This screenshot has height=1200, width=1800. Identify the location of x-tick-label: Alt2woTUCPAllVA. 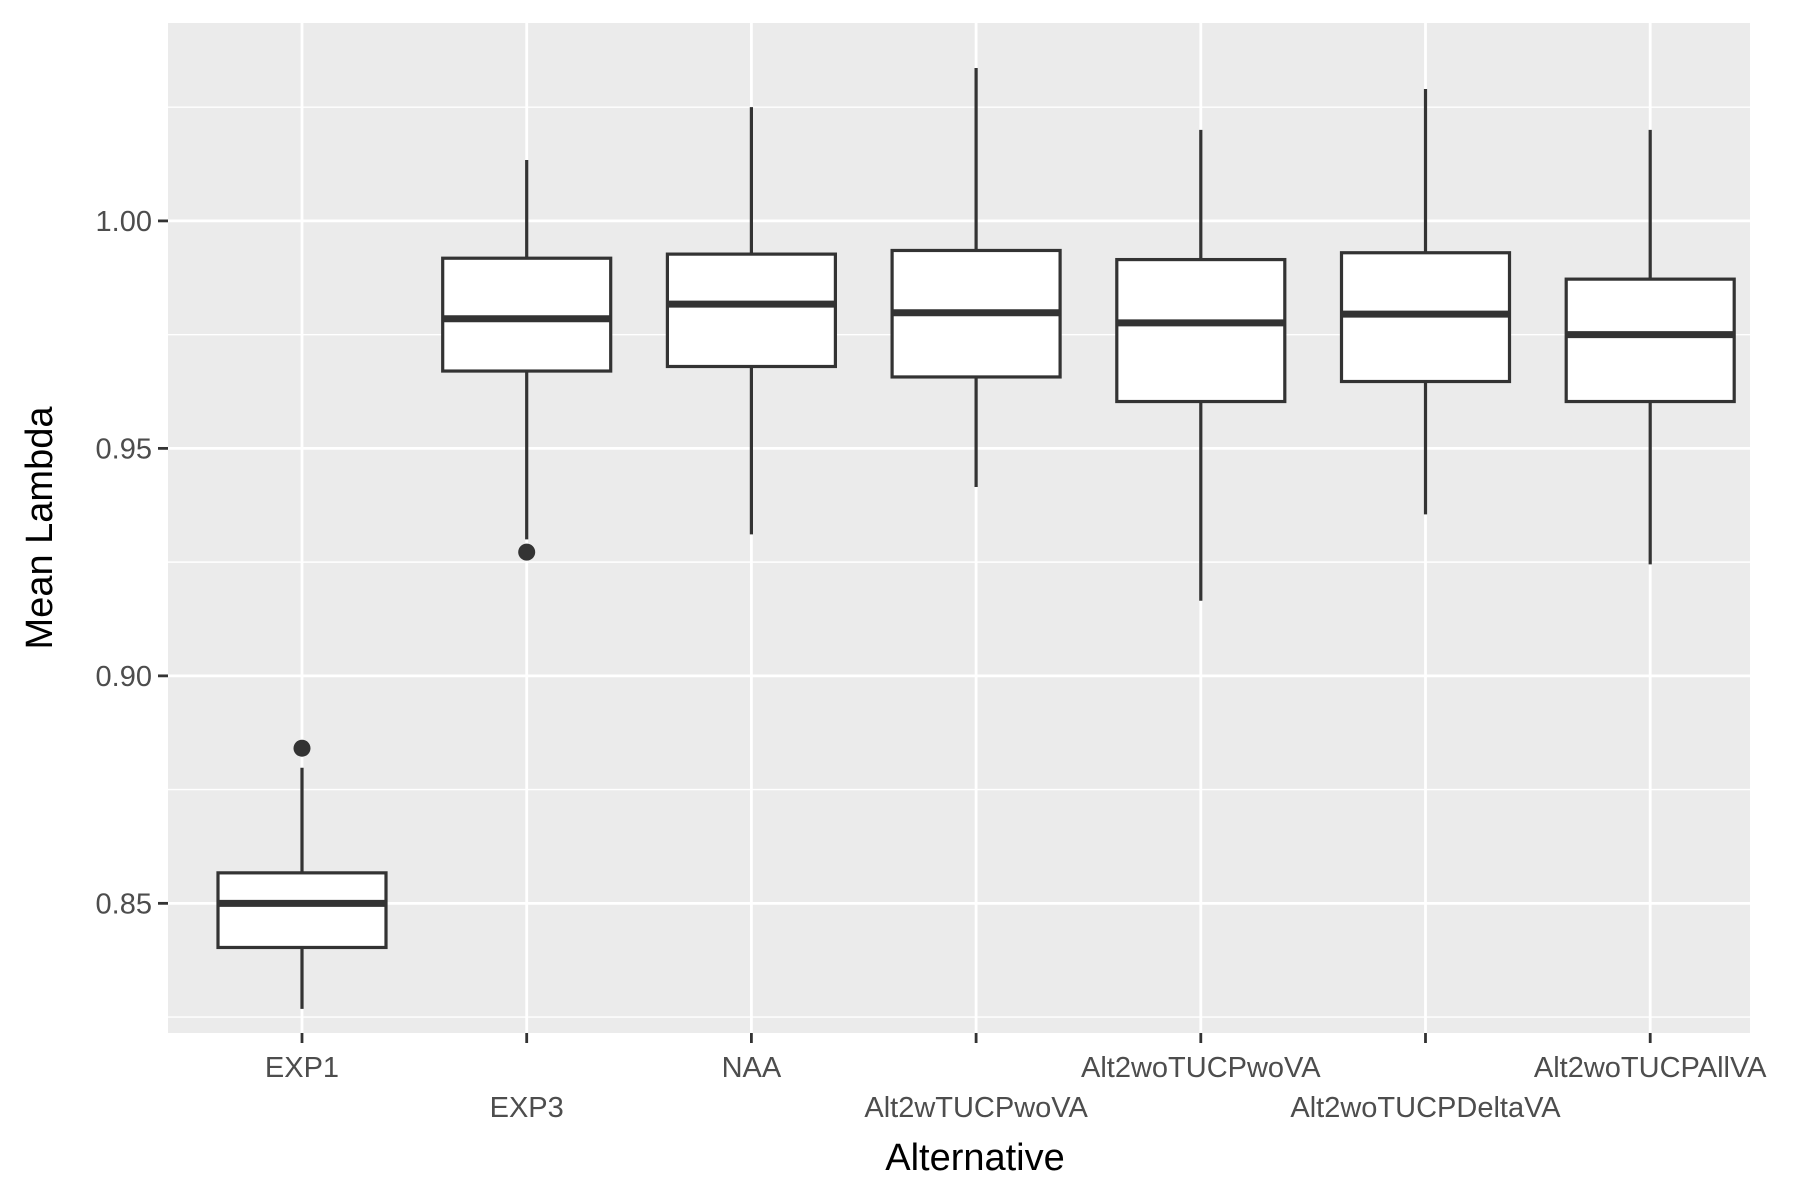
(1650, 1068).